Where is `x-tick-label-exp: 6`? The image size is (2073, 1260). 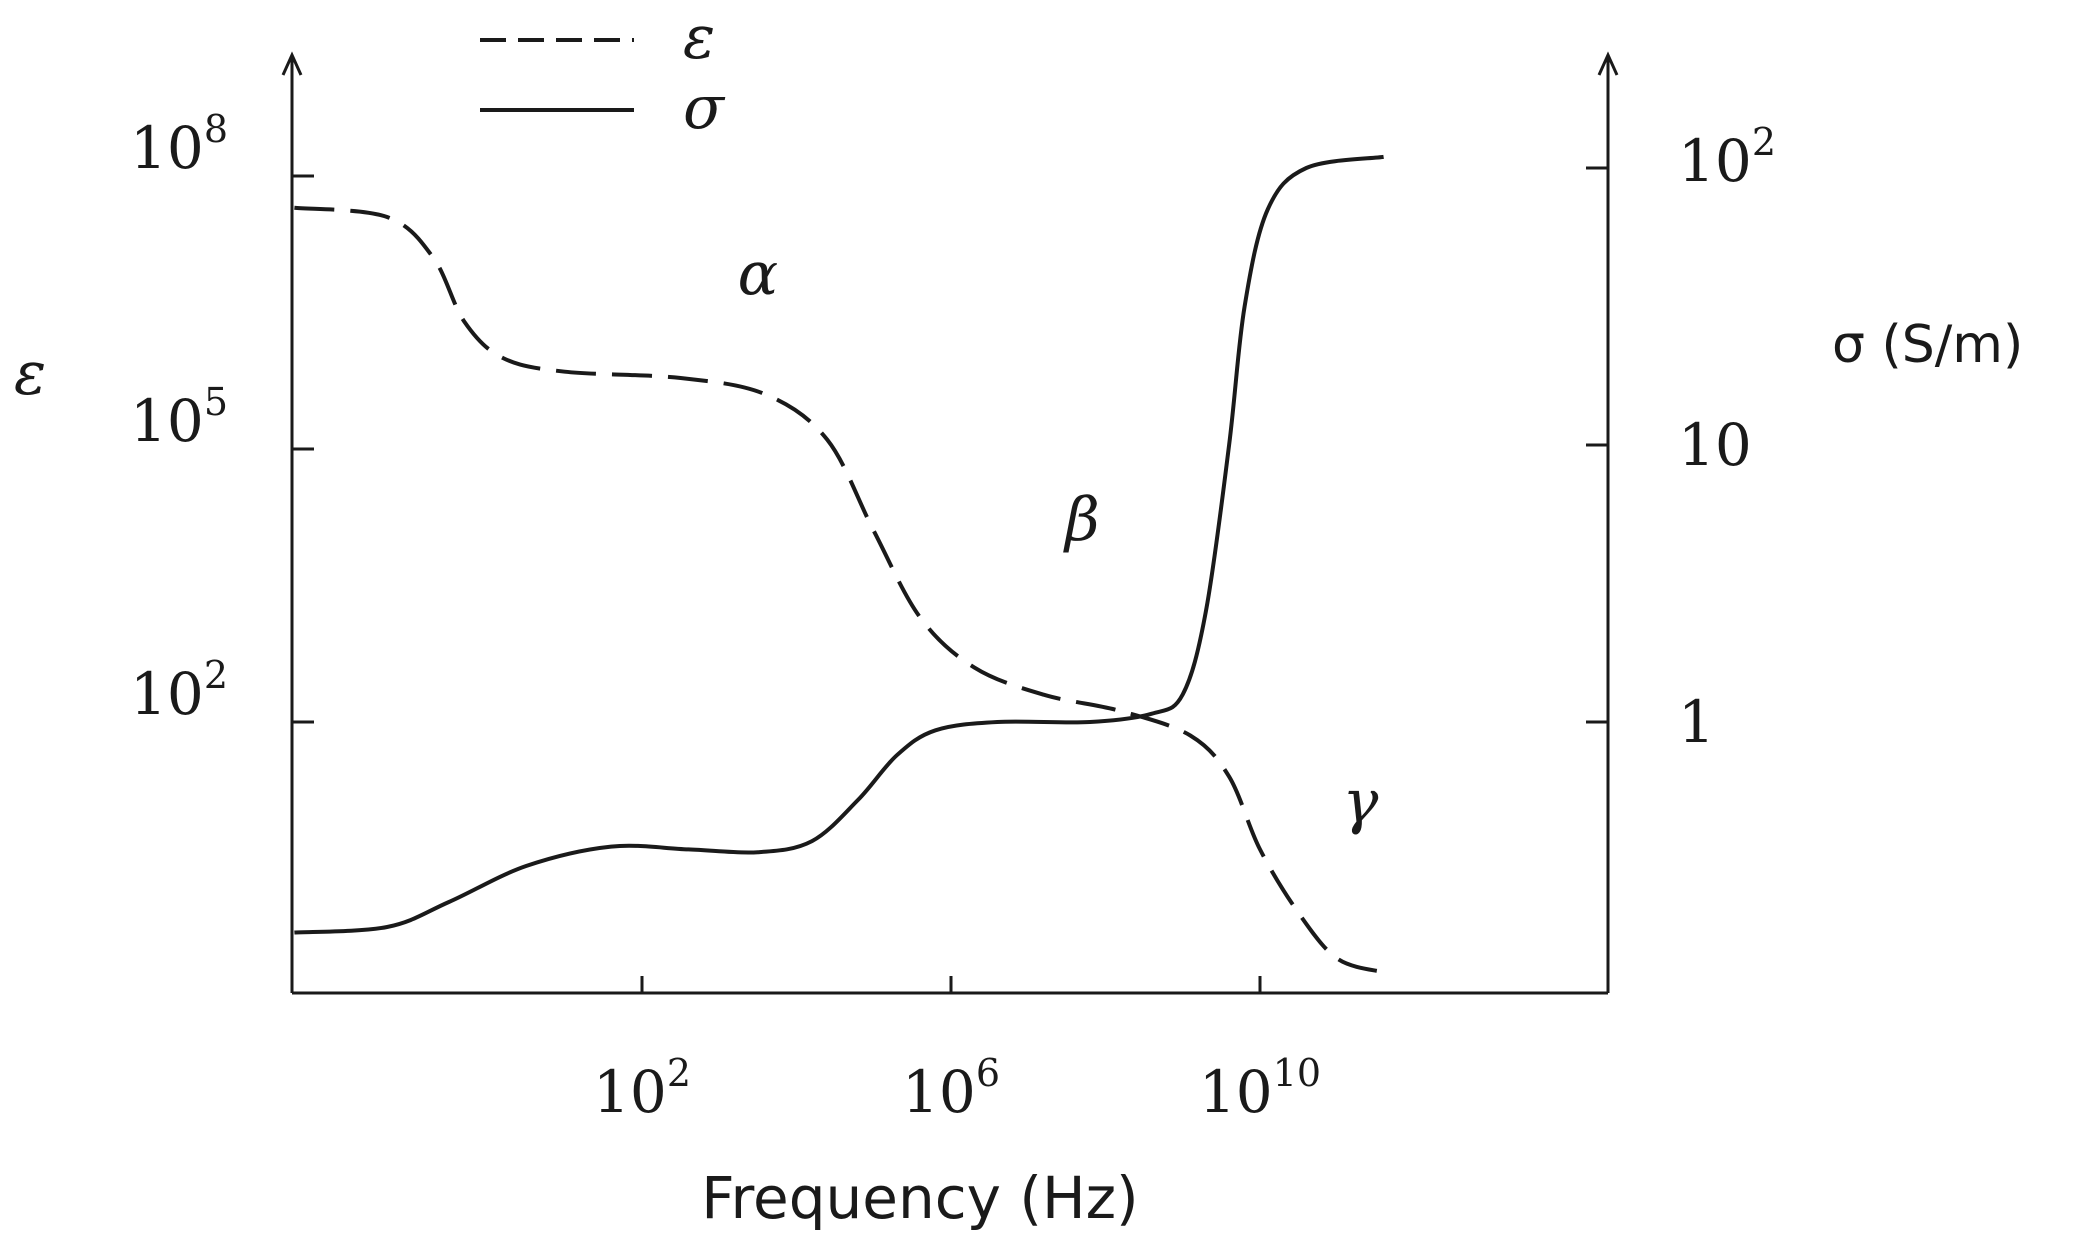
x-tick-label-exp: 6 is located at coordinates (988, 1073).